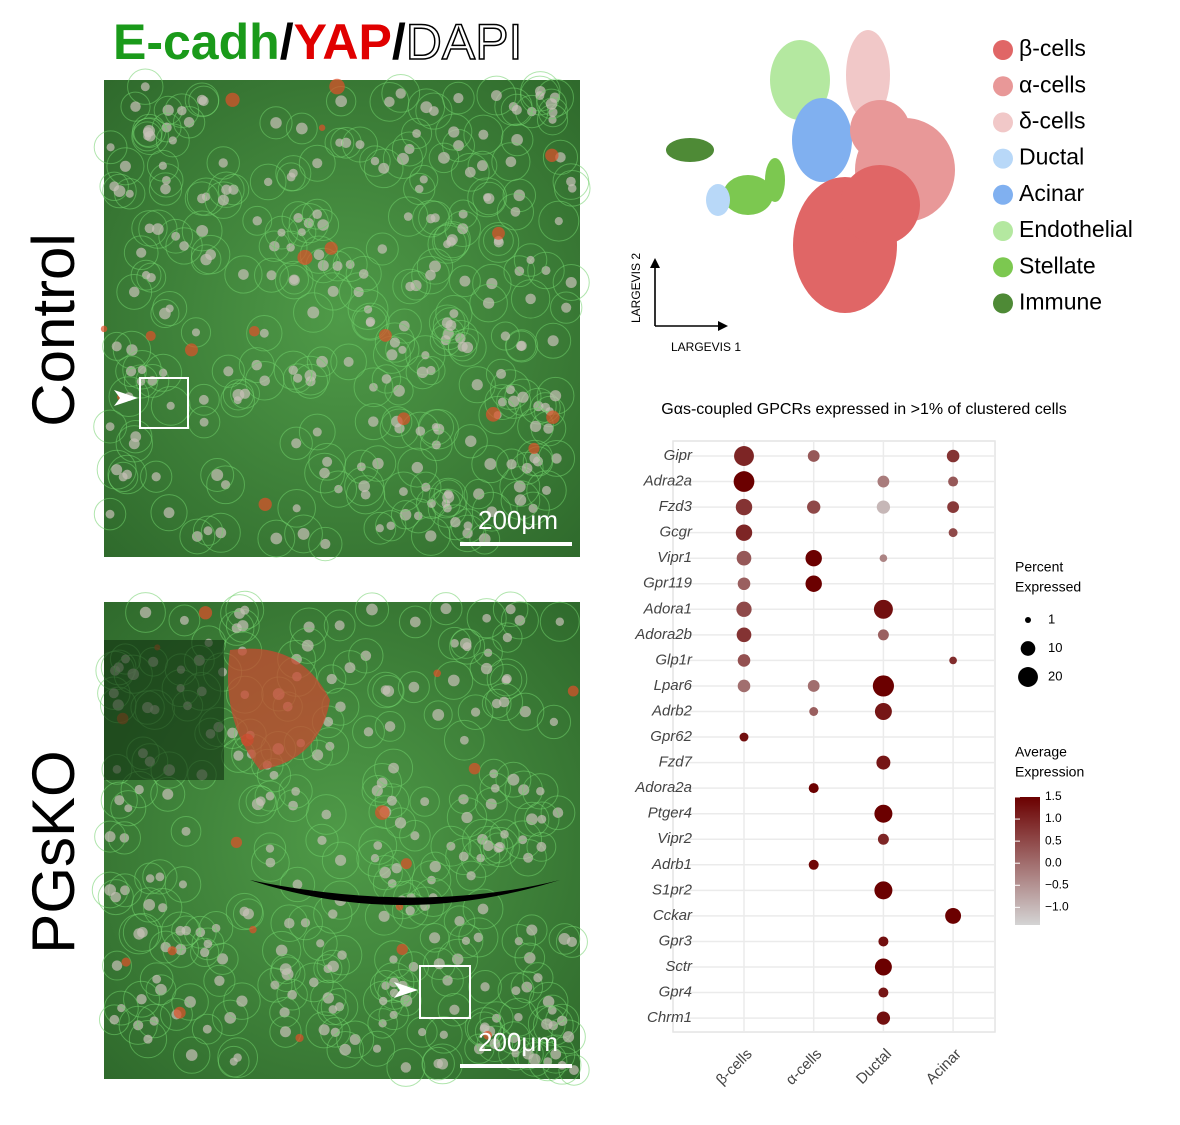 This screenshot has height=1125, width=1180. Describe the element at coordinates (690, 150) in the screenshot. I see `cluster-cloud` at that location.